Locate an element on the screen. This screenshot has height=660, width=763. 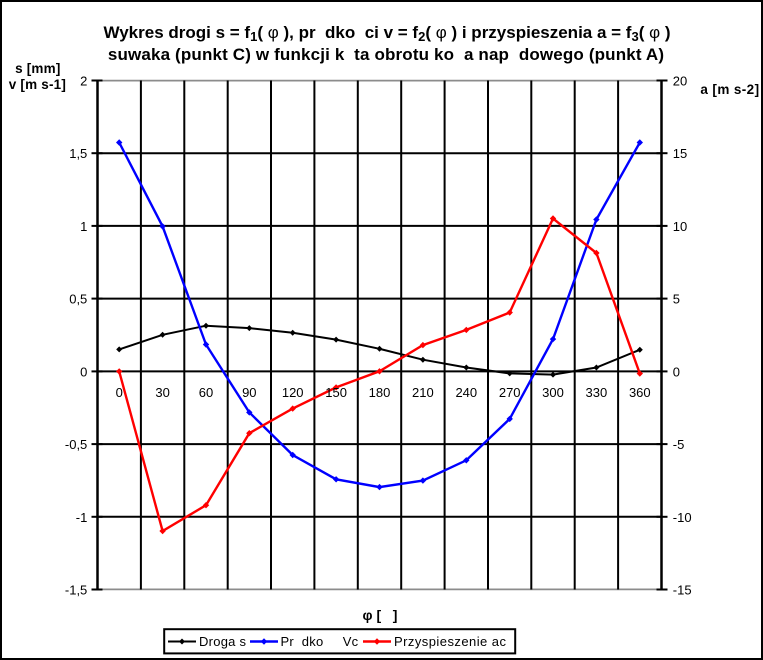
svg-text: a [m s-2] is located at coordinates (729, 89).